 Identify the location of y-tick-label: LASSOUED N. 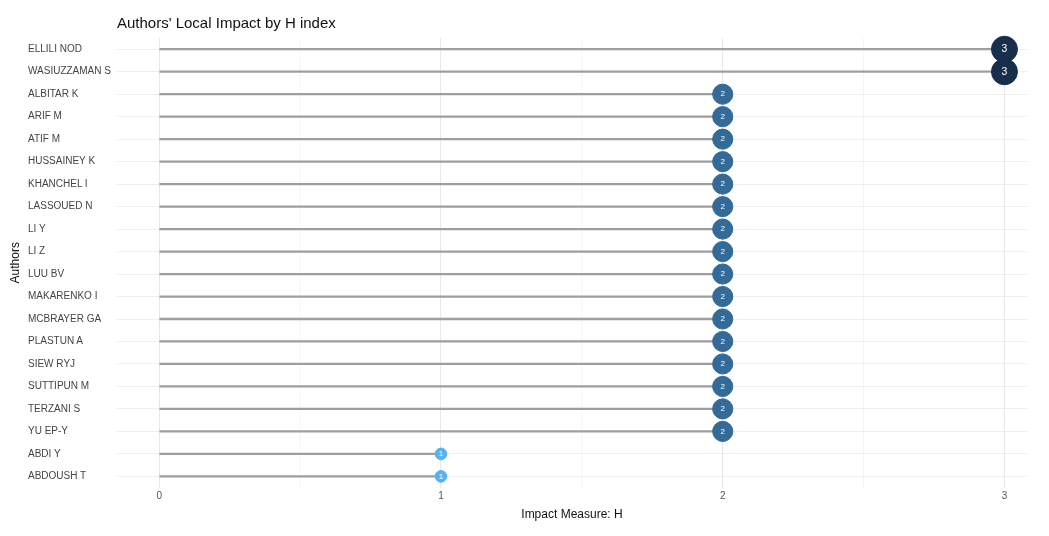
(60, 206).